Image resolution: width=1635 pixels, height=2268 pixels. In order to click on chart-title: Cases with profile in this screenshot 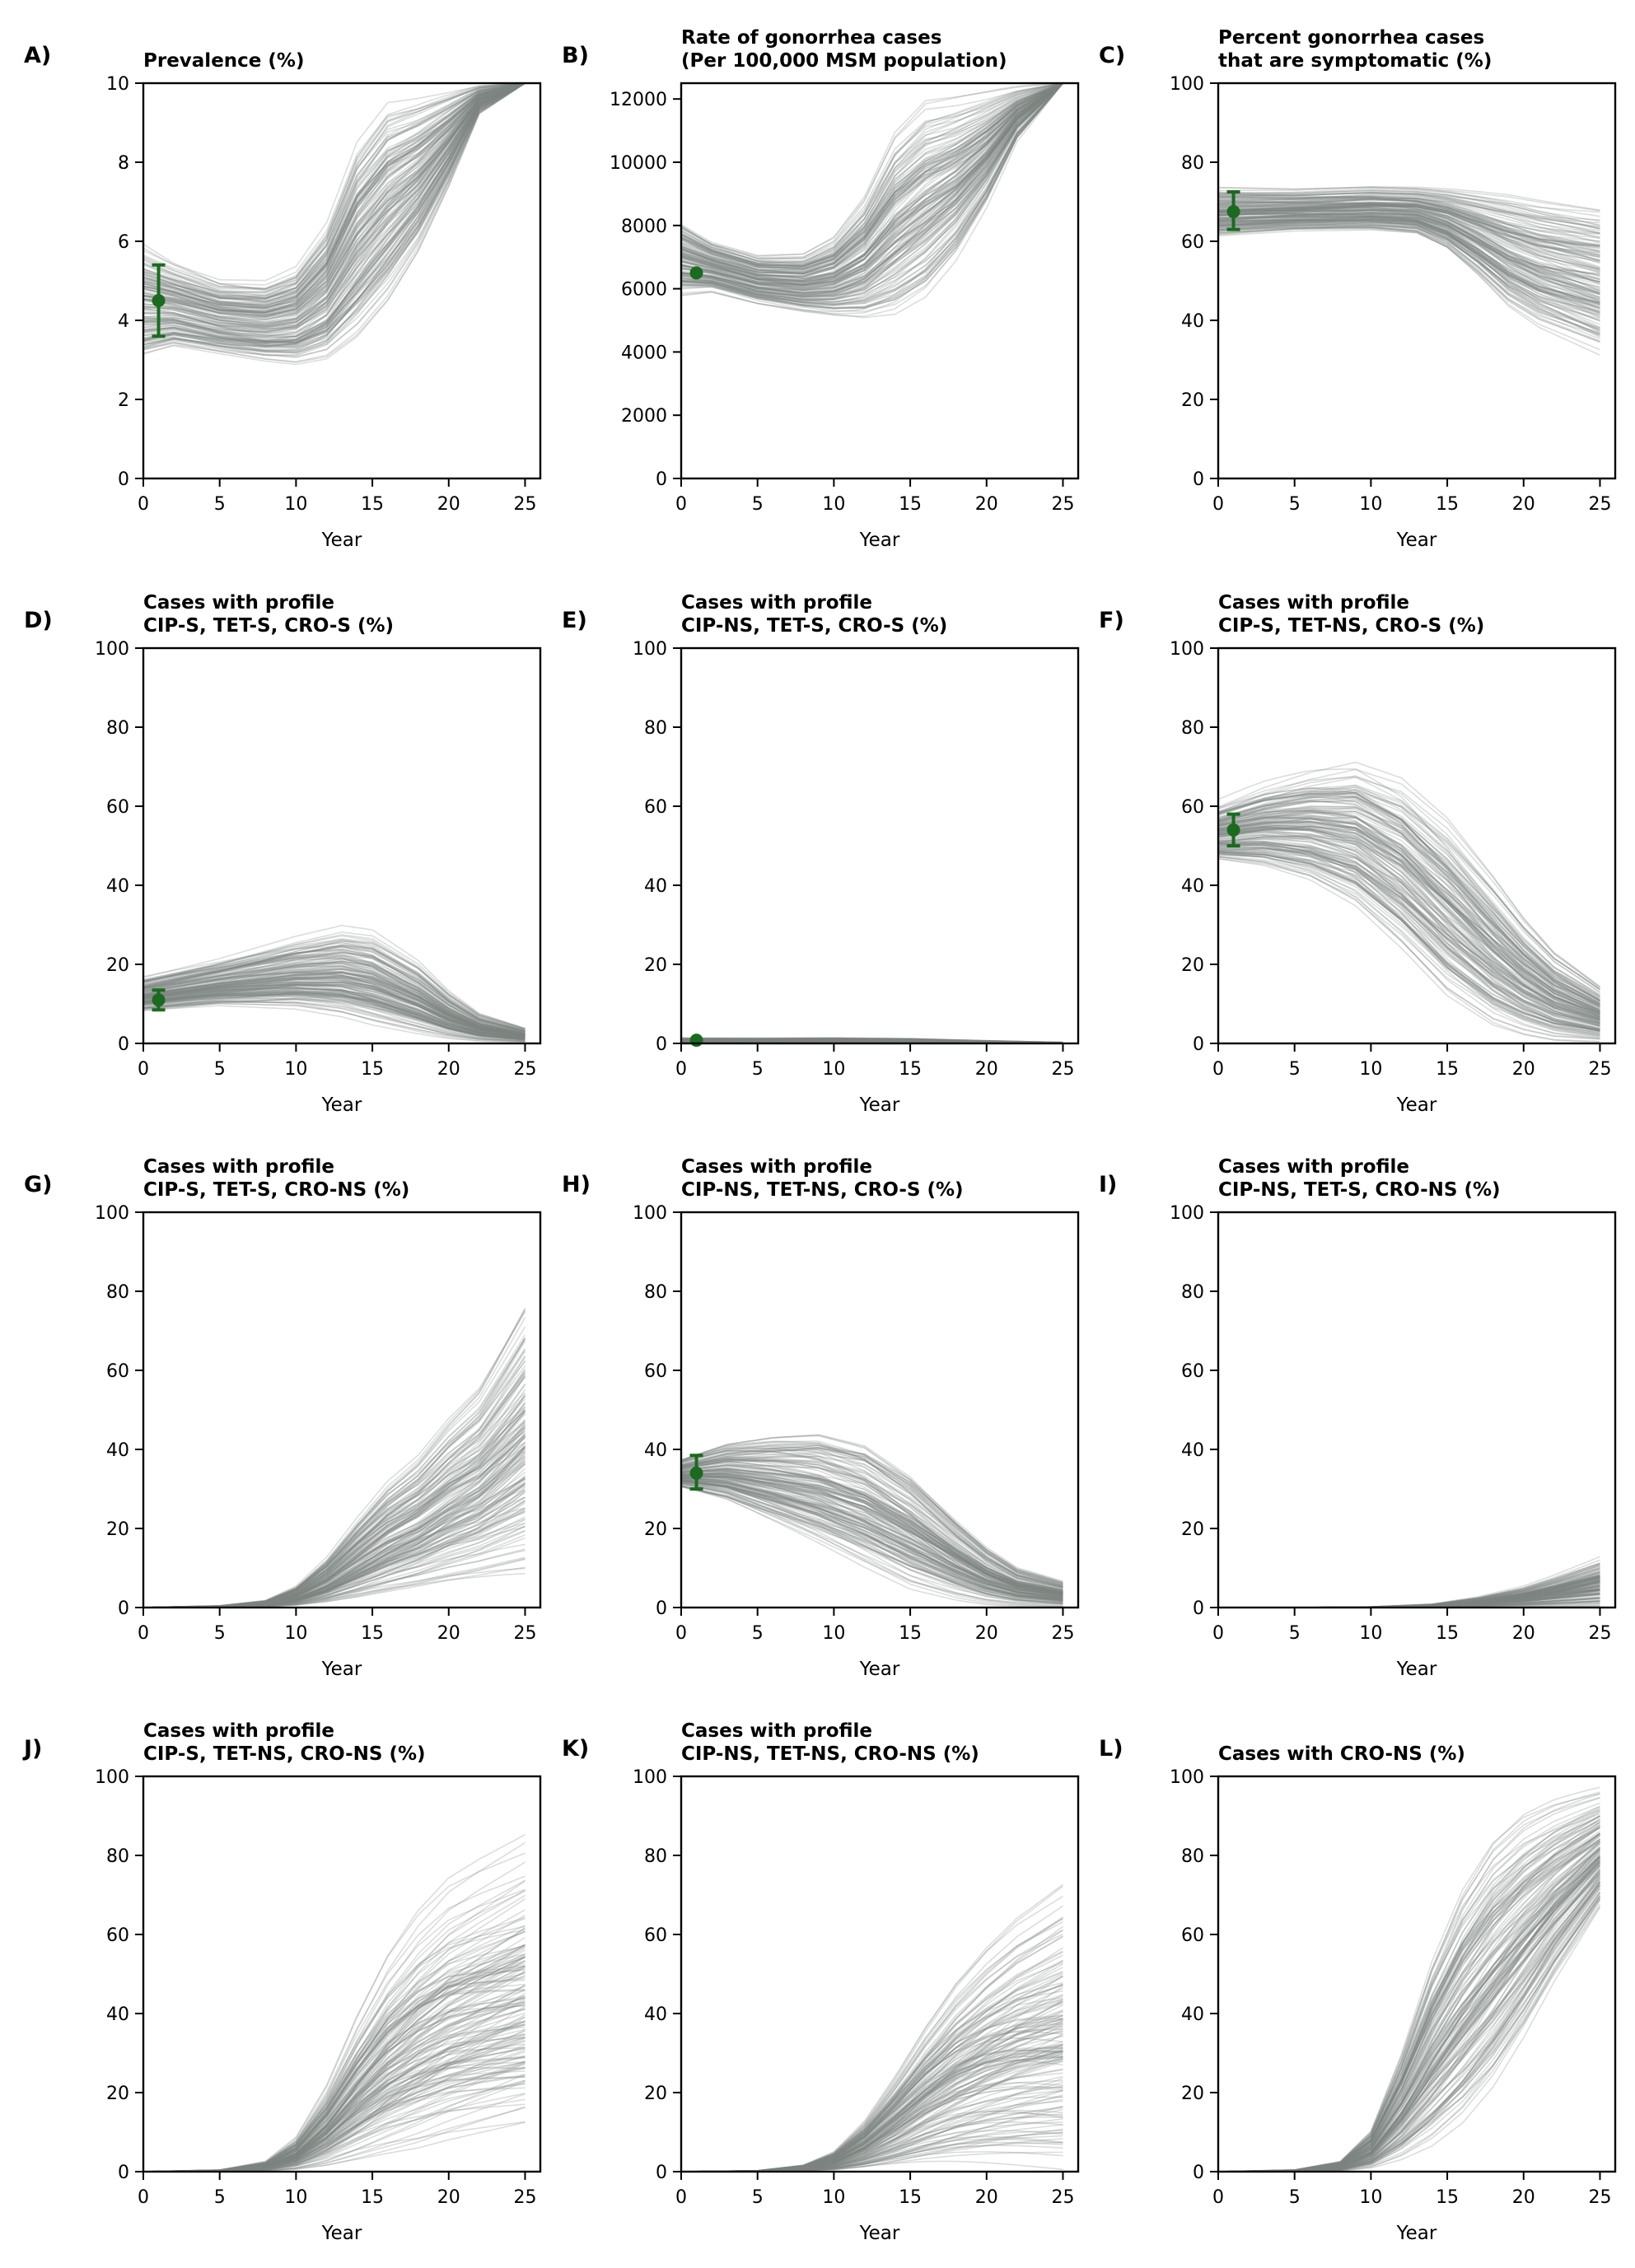, I will do `click(776, 1731)`.